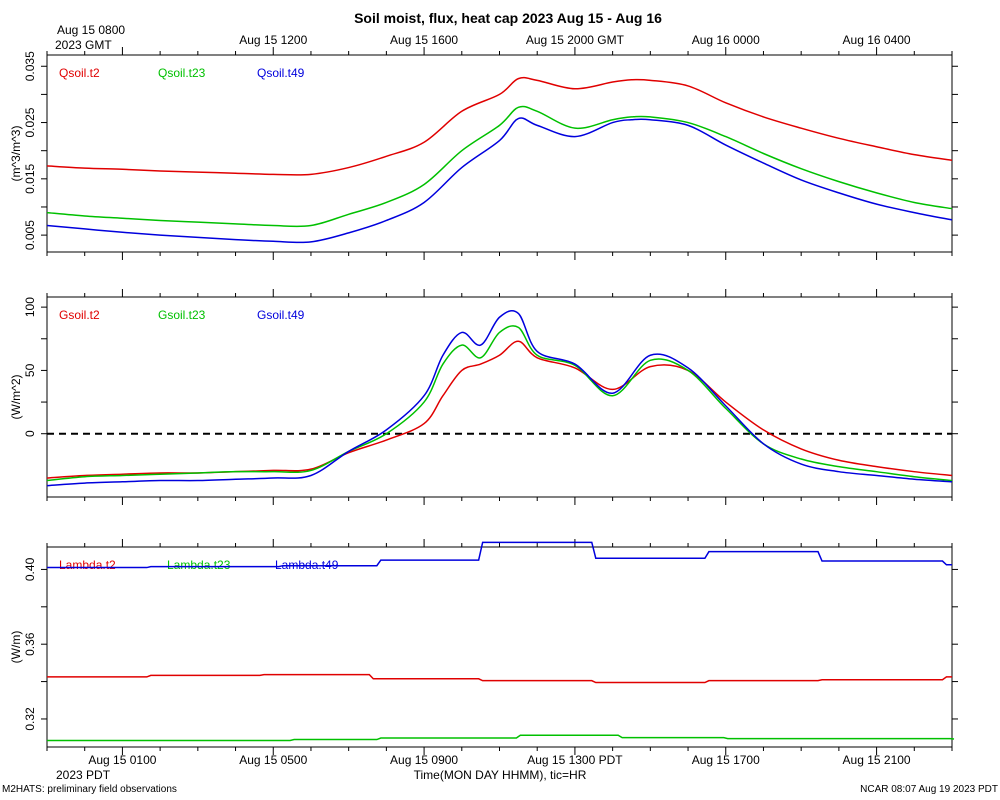 The image size is (1000, 800). Describe the element at coordinates (501, 738) in the screenshot. I see `series-line-lambda-t23` at that location.